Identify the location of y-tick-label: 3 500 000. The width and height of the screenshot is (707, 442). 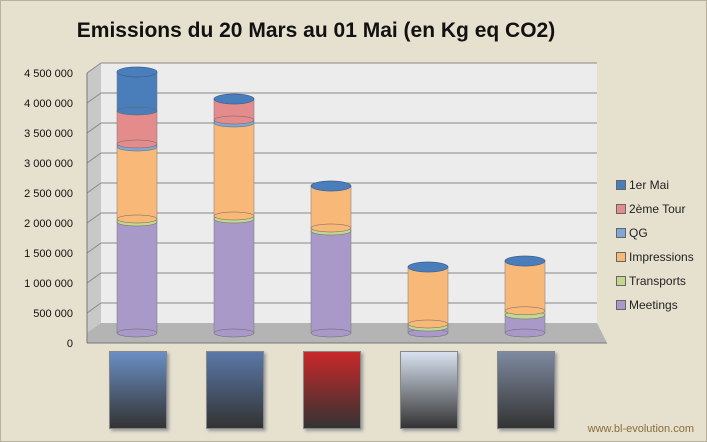
(48, 134).